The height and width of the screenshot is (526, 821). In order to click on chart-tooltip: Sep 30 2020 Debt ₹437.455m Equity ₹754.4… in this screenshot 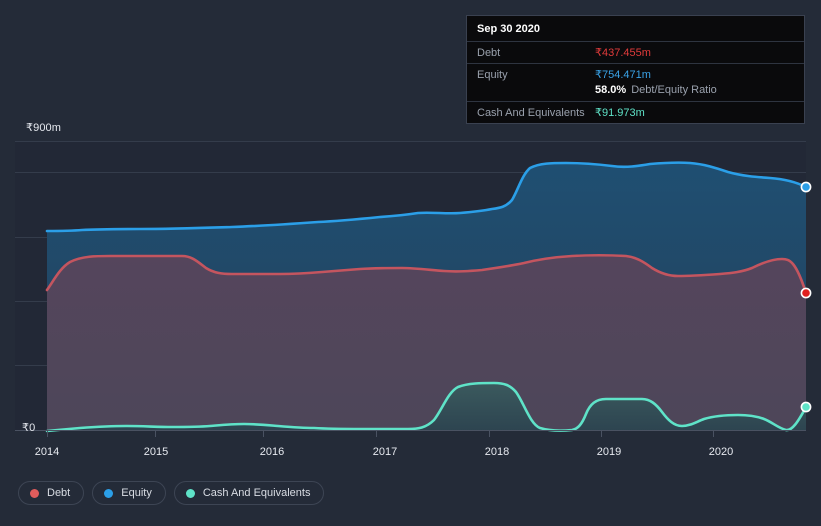, I will do `click(635, 69)`.